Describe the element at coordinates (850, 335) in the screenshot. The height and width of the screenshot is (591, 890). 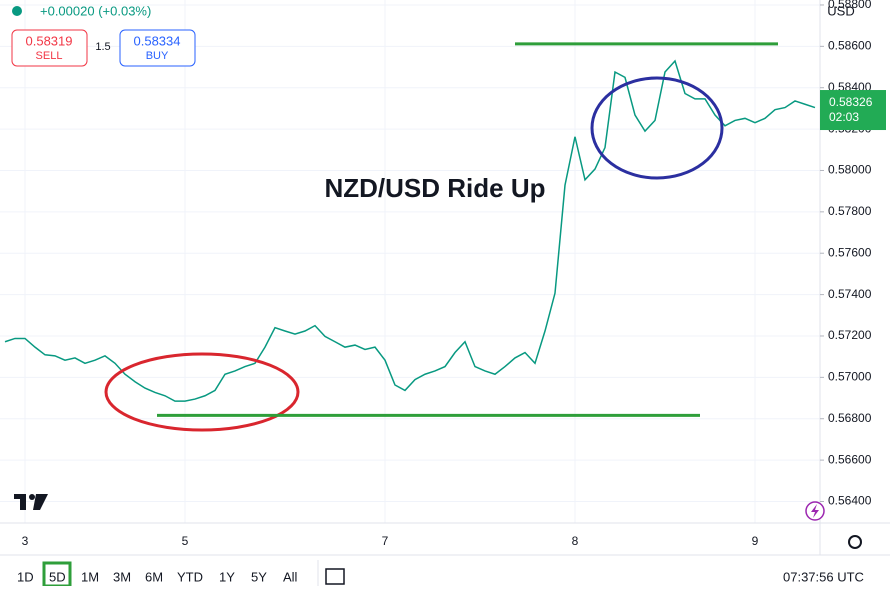
I see `y-tick-label: 0.57200` at that location.